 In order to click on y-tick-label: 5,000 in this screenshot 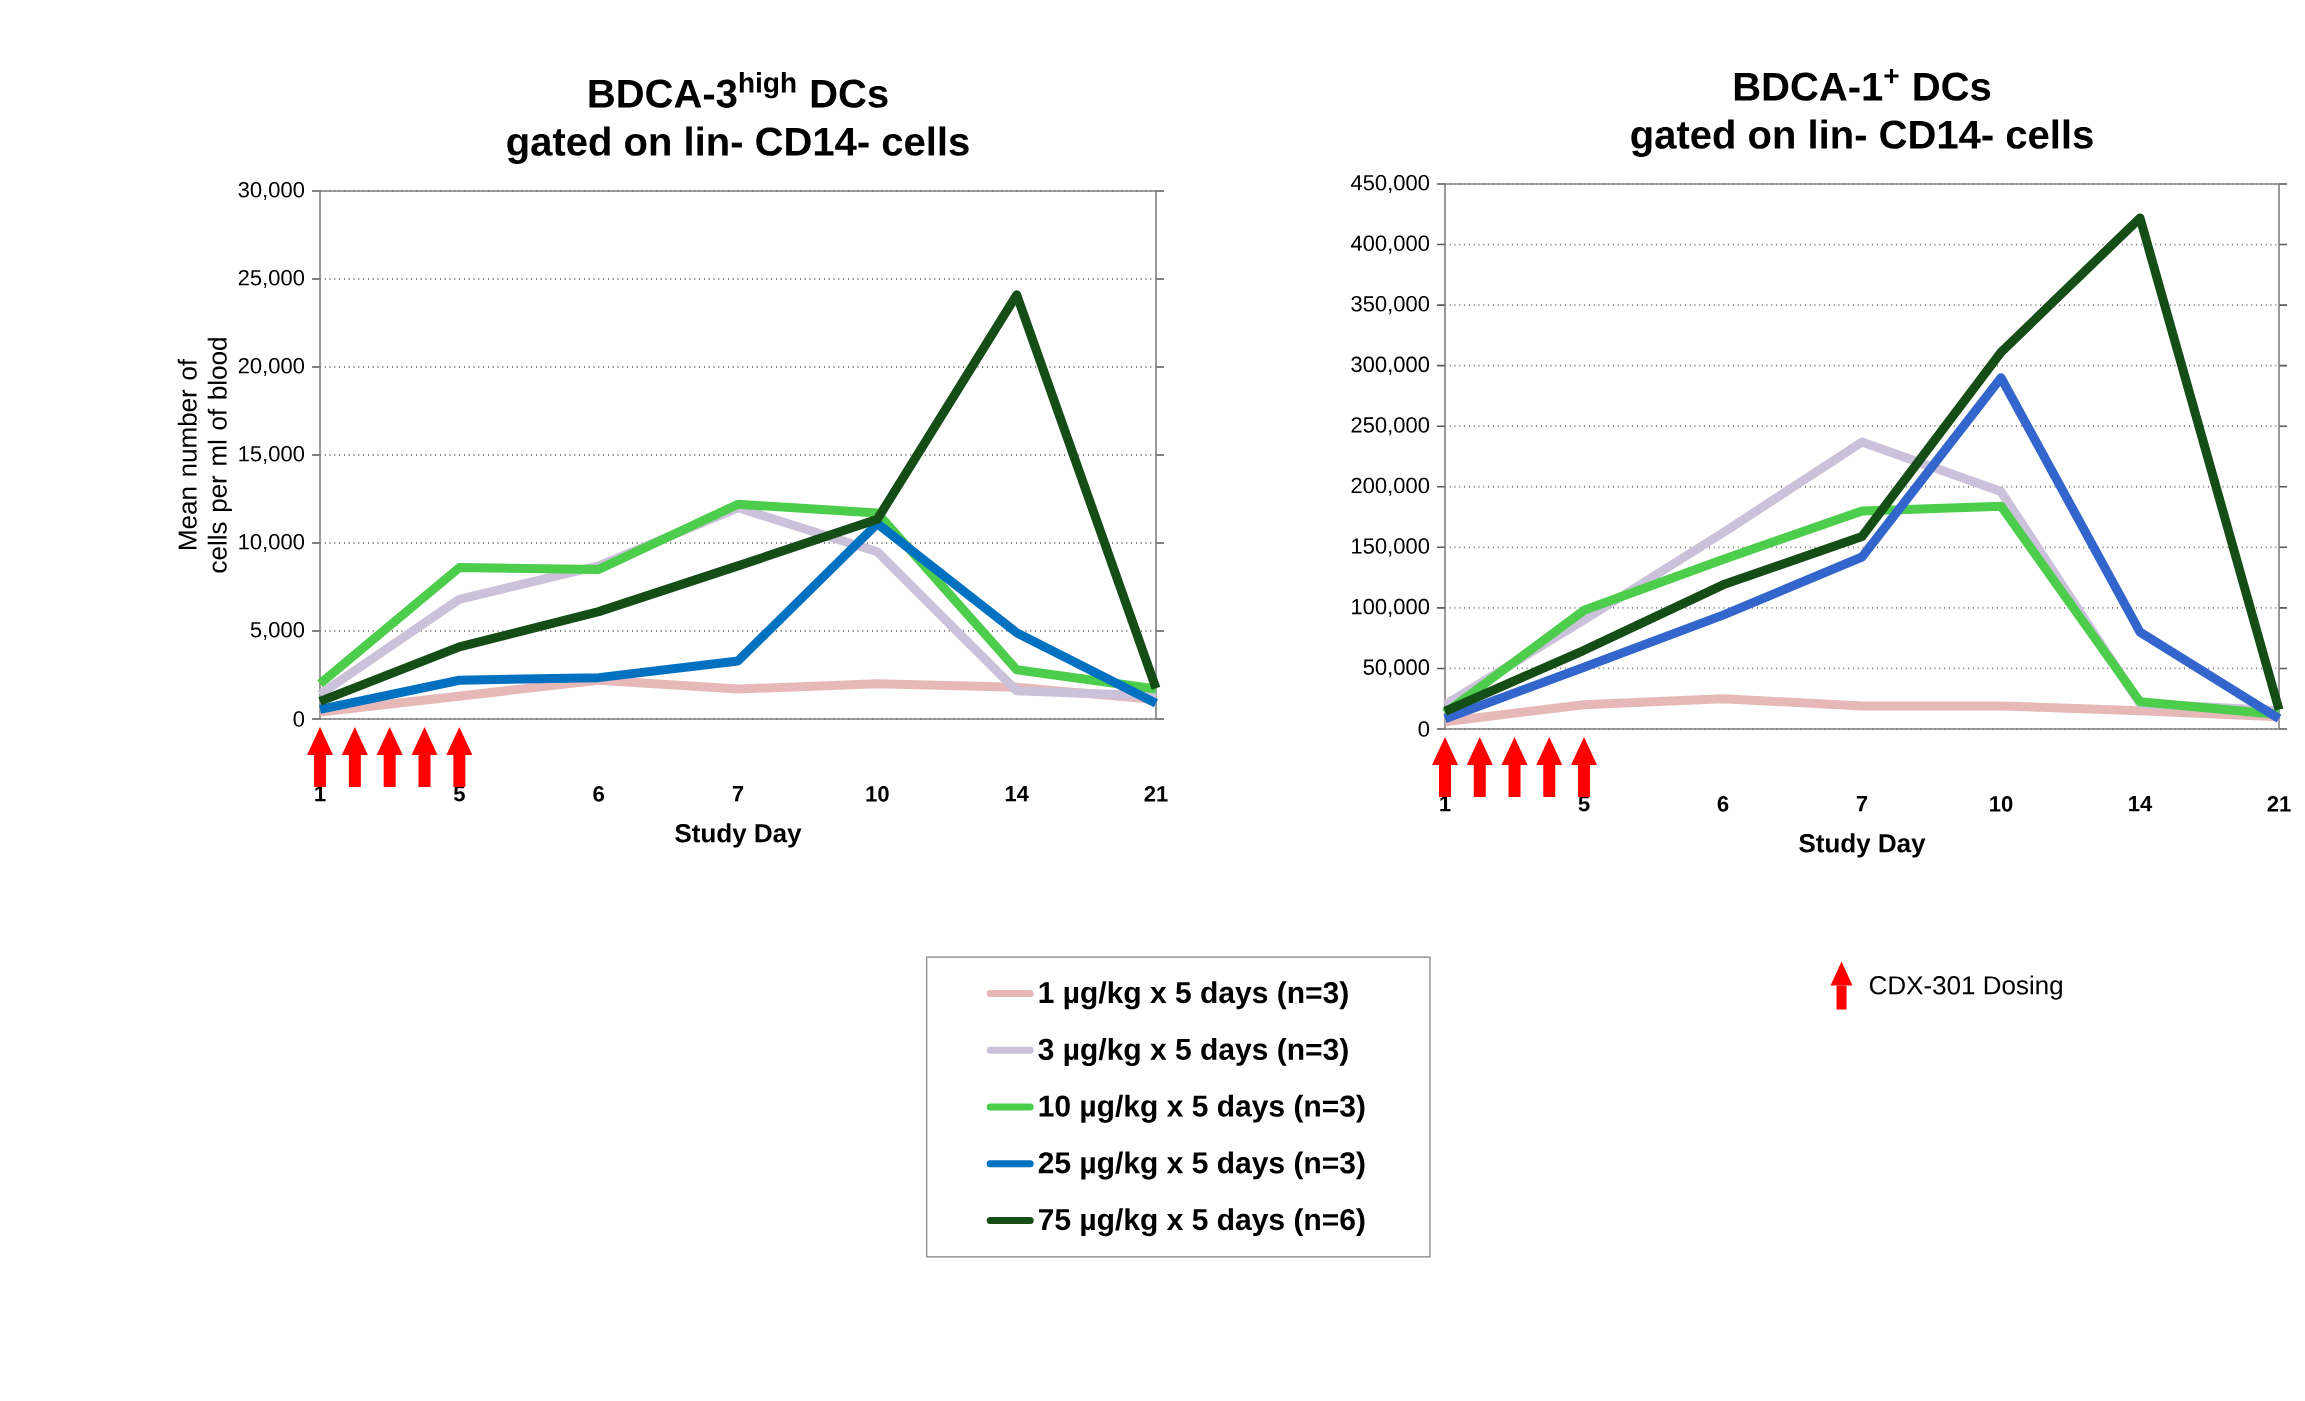, I will do `click(277, 631)`.